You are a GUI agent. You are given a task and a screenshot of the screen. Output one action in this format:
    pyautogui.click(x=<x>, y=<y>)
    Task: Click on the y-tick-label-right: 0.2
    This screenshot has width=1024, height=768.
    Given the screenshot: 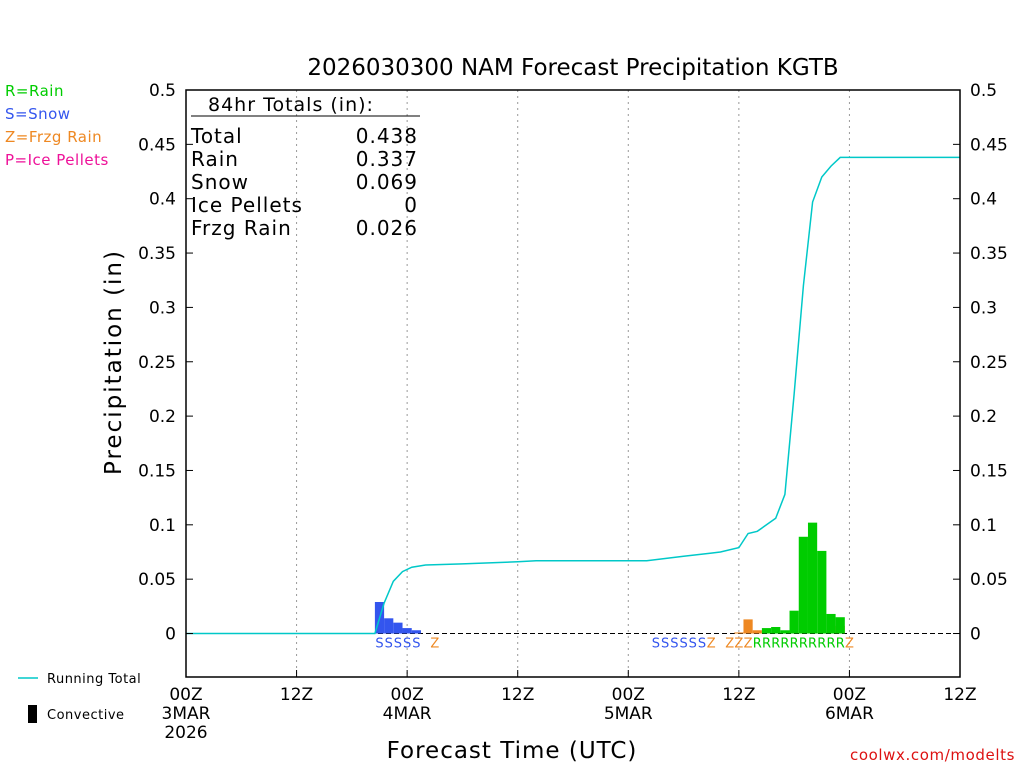 What is the action you would take?
    pyautogui.click(x=983, y=417)
    